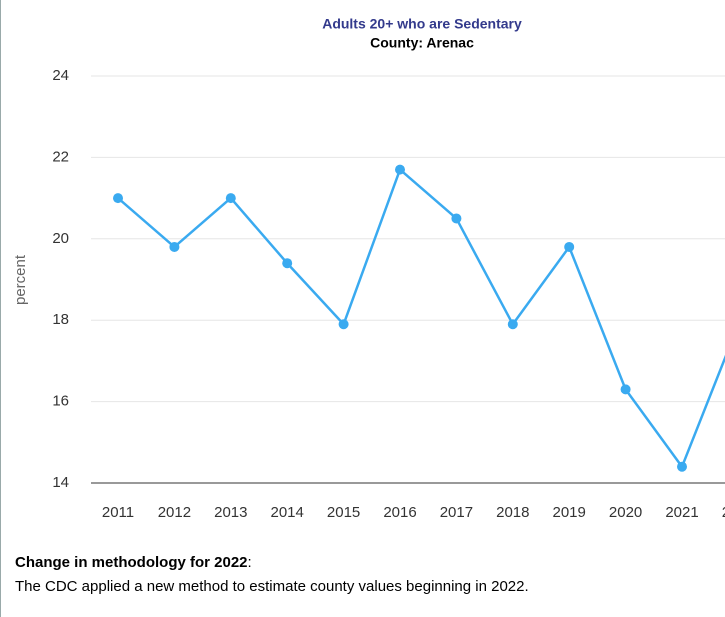  Describe the element at coordinates (456, 512) in the screenshot. I see `x-tick-label: 2017` at that location.